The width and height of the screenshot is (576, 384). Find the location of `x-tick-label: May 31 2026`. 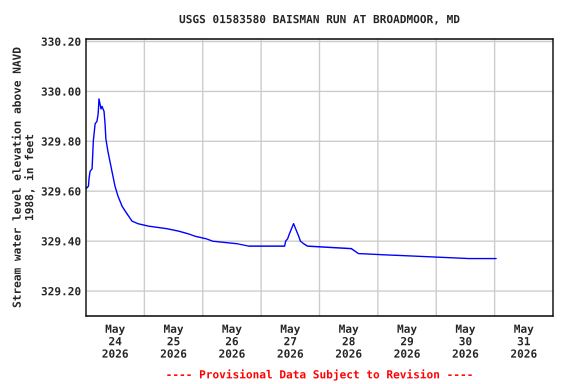

x-tick-label: May 31 2026 is located at coordinates (524, 341).